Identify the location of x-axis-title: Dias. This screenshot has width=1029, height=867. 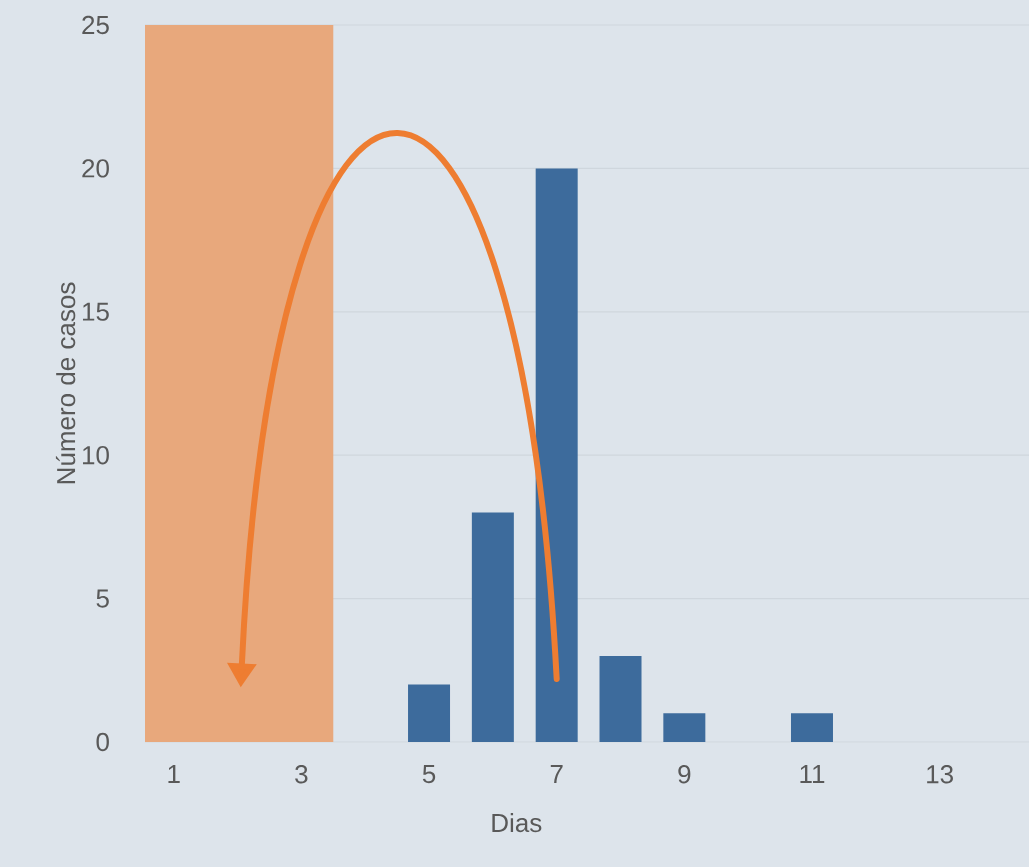
(517, 823).